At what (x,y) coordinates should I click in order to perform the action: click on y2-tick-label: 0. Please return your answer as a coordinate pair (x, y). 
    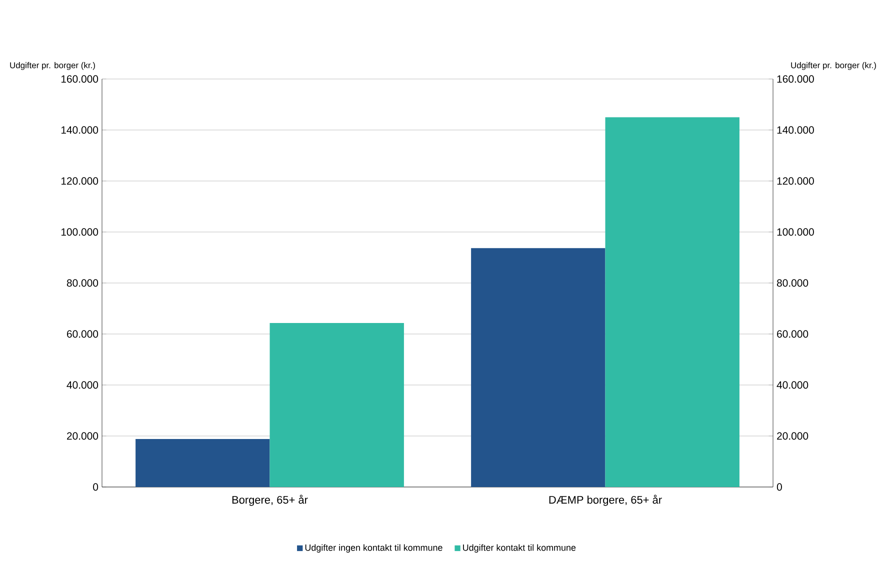
    Looking at the image, I should click on (779, 487).